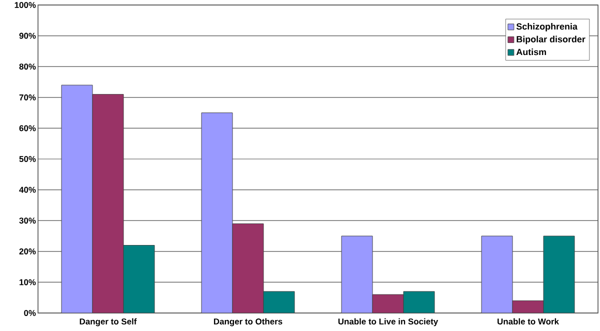  I want to click on y-tick-label: 60%, so click(27, 128).